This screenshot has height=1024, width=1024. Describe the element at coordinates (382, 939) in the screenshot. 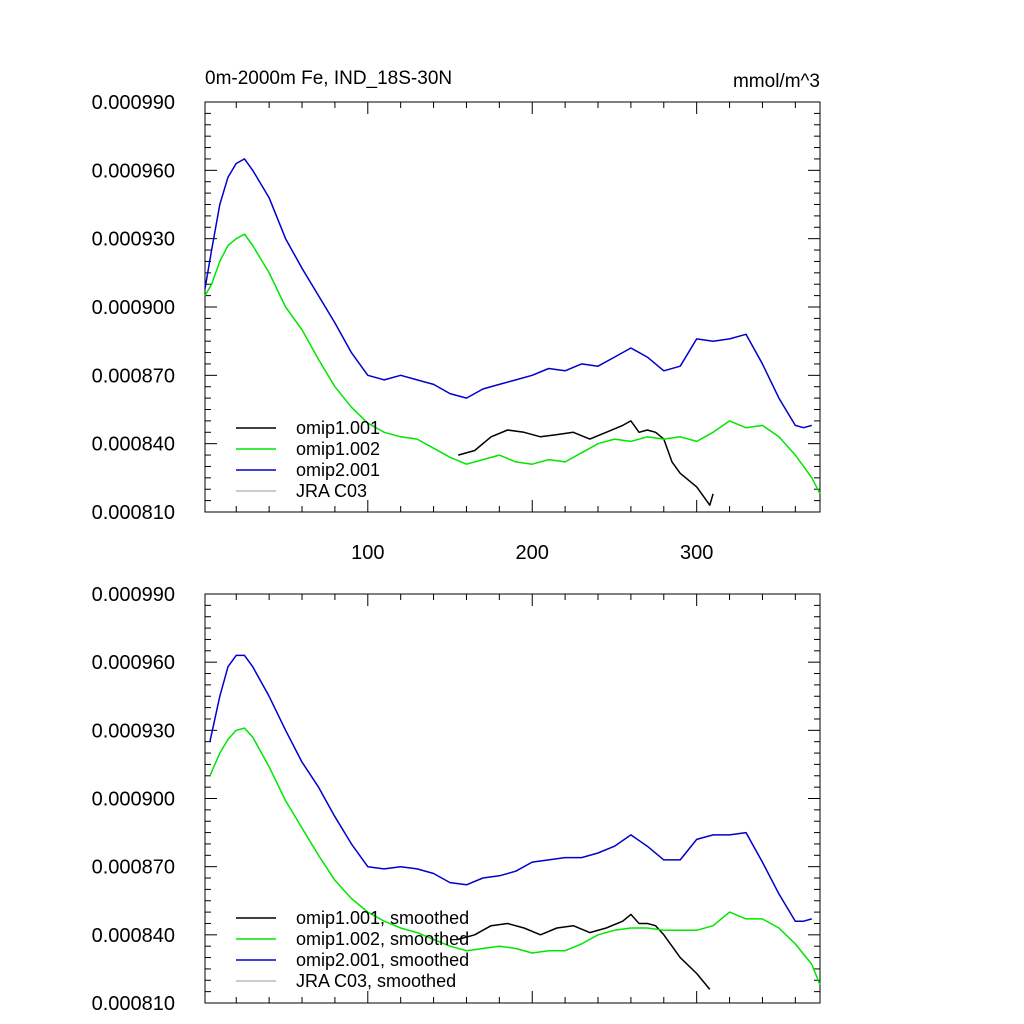

I see `legend-label: omip1.002, smoothed` at that location.